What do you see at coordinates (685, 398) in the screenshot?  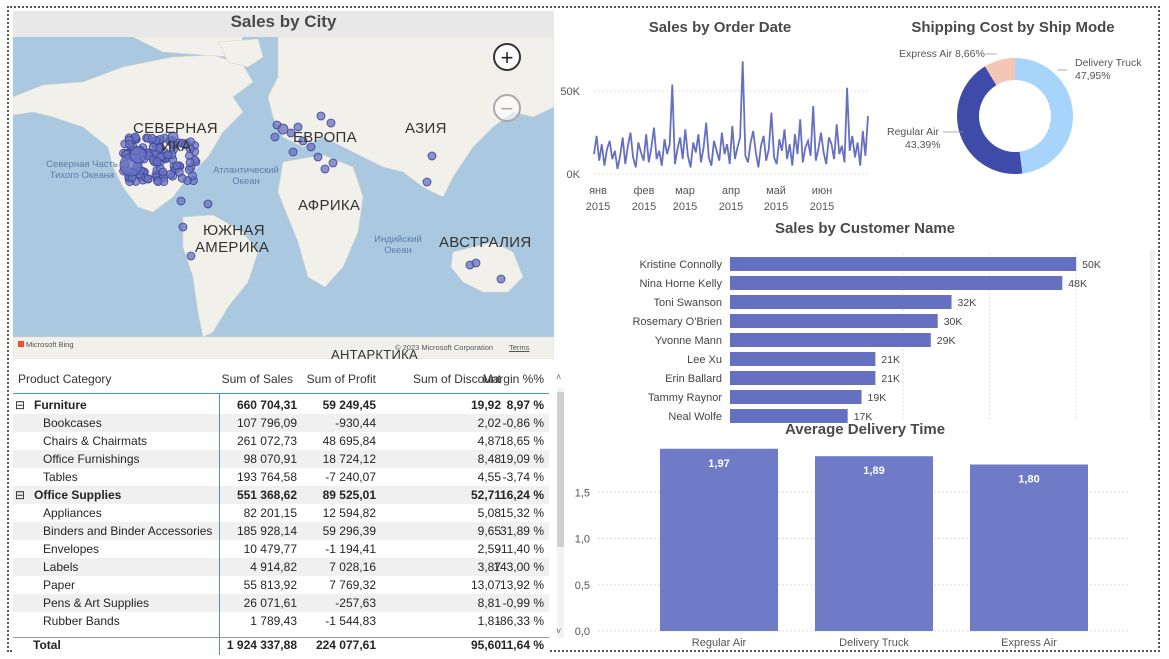 I see `customer-label: Tammy Raynor` at bounding box center [685, 398].